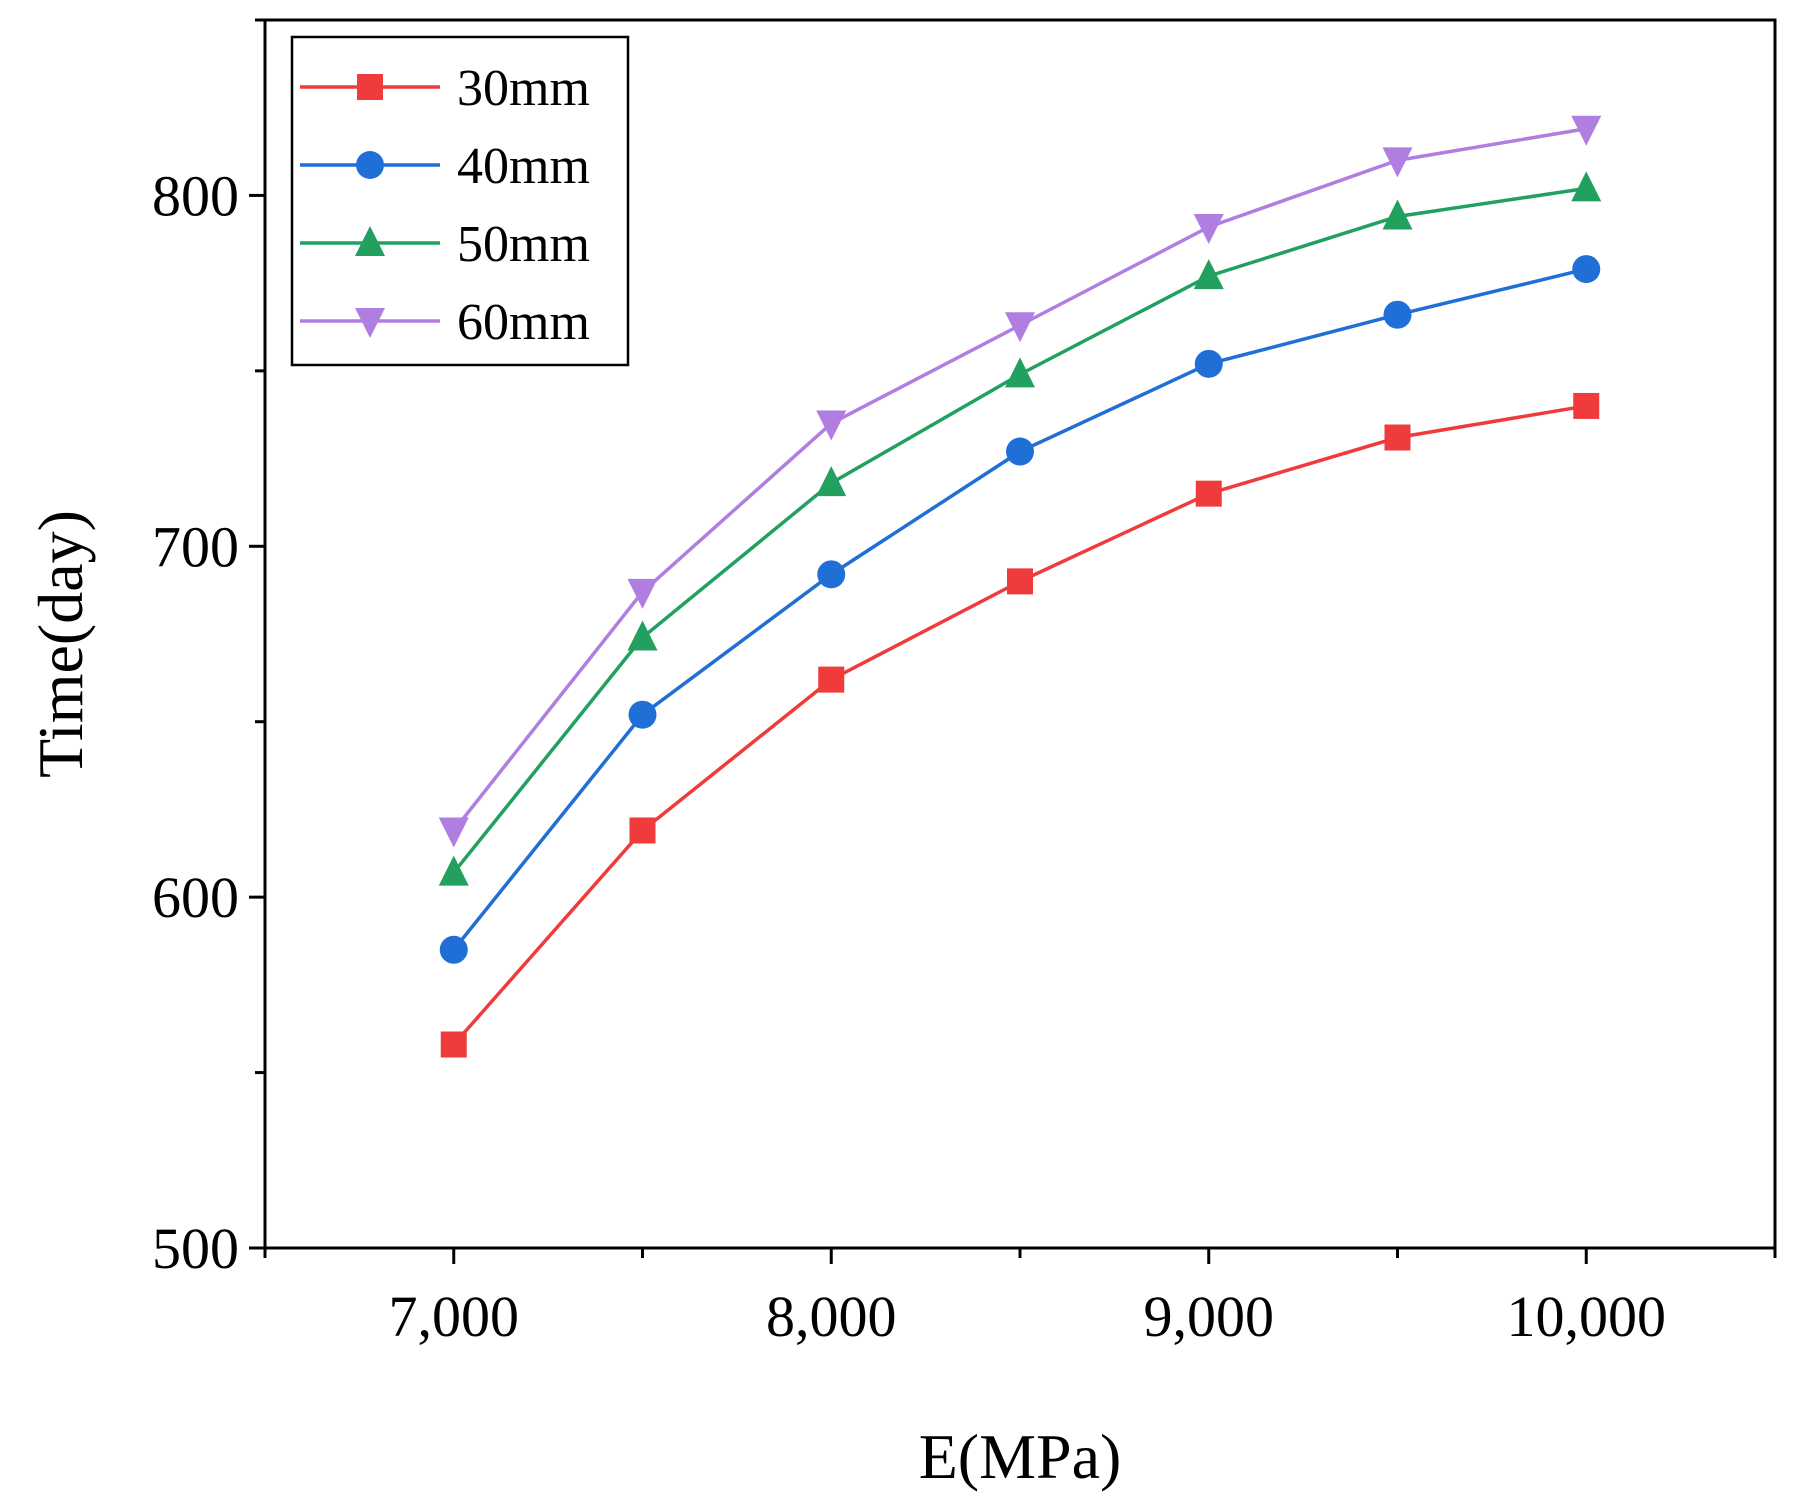 This screenshot has height=1505, width=1800. I want to click on x-axis-title: E(MPa), so click(1020, 1456).